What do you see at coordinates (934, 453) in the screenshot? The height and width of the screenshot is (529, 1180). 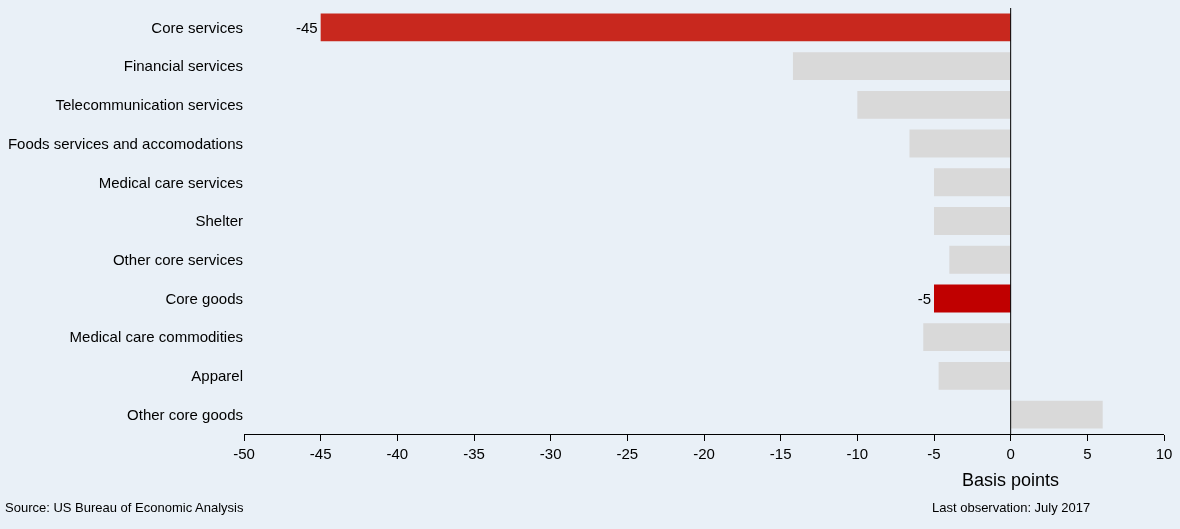 I see `x-tick-label: -5` at bounding box center [934, 453].